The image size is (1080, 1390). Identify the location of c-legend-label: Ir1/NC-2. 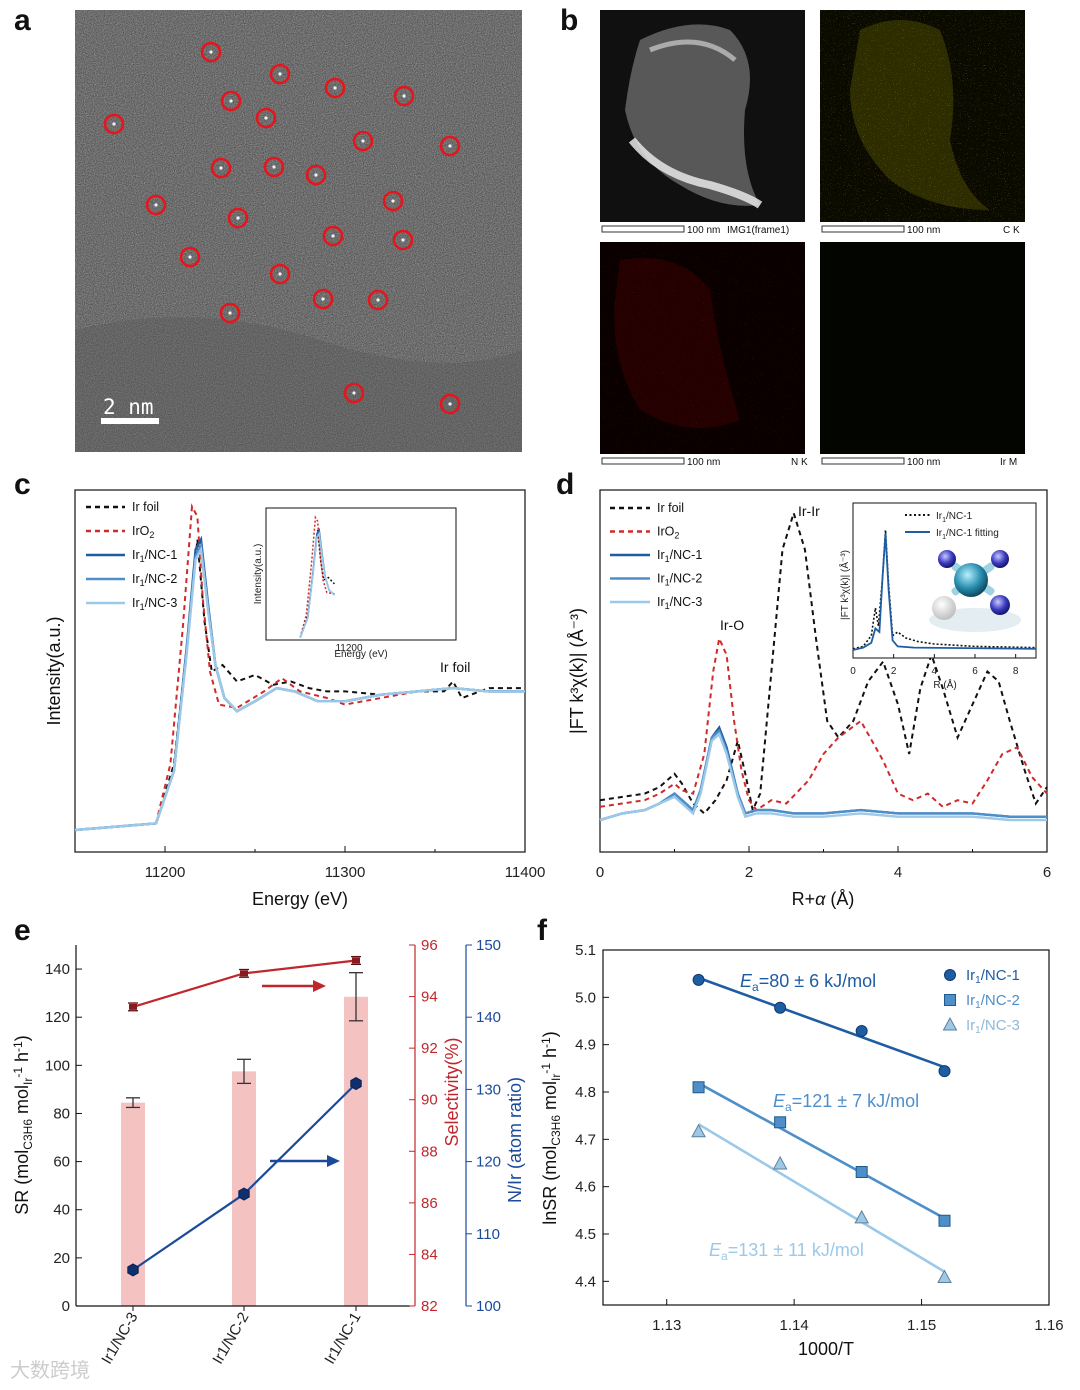
(154, 580).